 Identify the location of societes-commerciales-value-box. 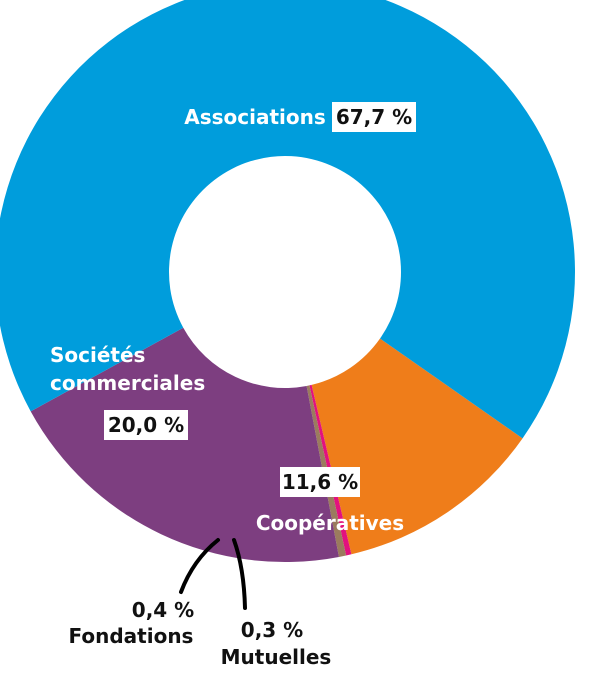
(146, 425).